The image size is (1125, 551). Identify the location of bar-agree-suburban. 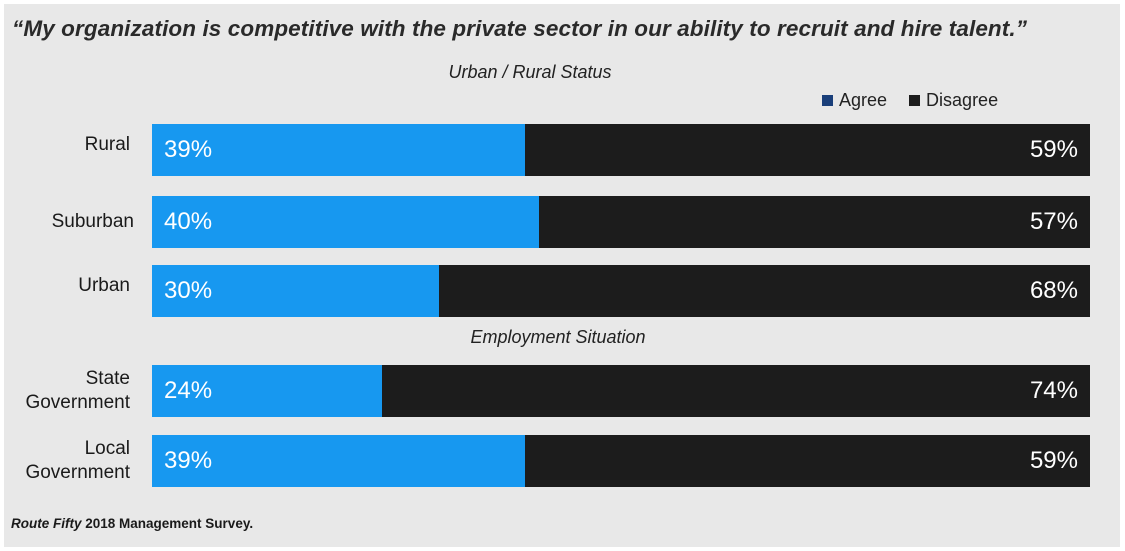
(345, 222).